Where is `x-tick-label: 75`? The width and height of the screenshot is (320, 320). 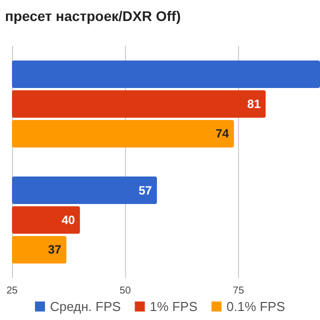 x-tick-label: 75 is located at coordinates (238, 291).